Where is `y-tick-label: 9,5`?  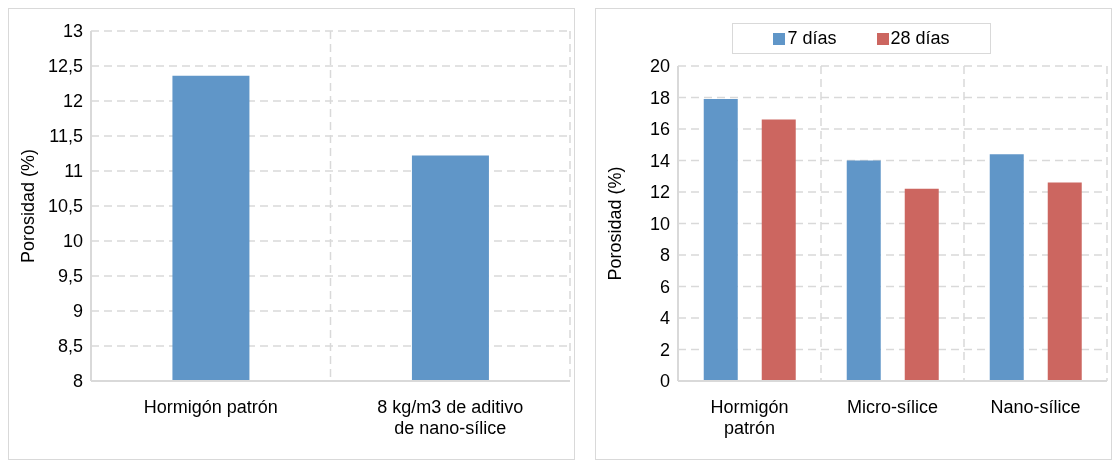
y-tick-label: 9,5 is located at coordinates (70, 276).